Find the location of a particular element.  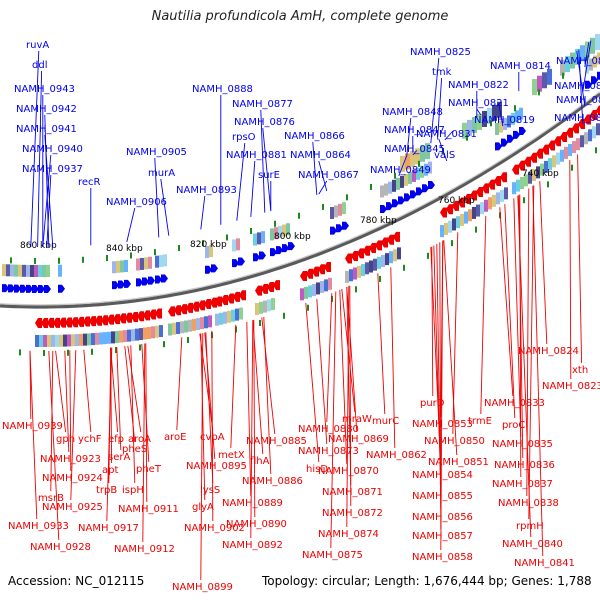

reverse-gene-label: NAMH_0856 is located at coordinates (442, 517).